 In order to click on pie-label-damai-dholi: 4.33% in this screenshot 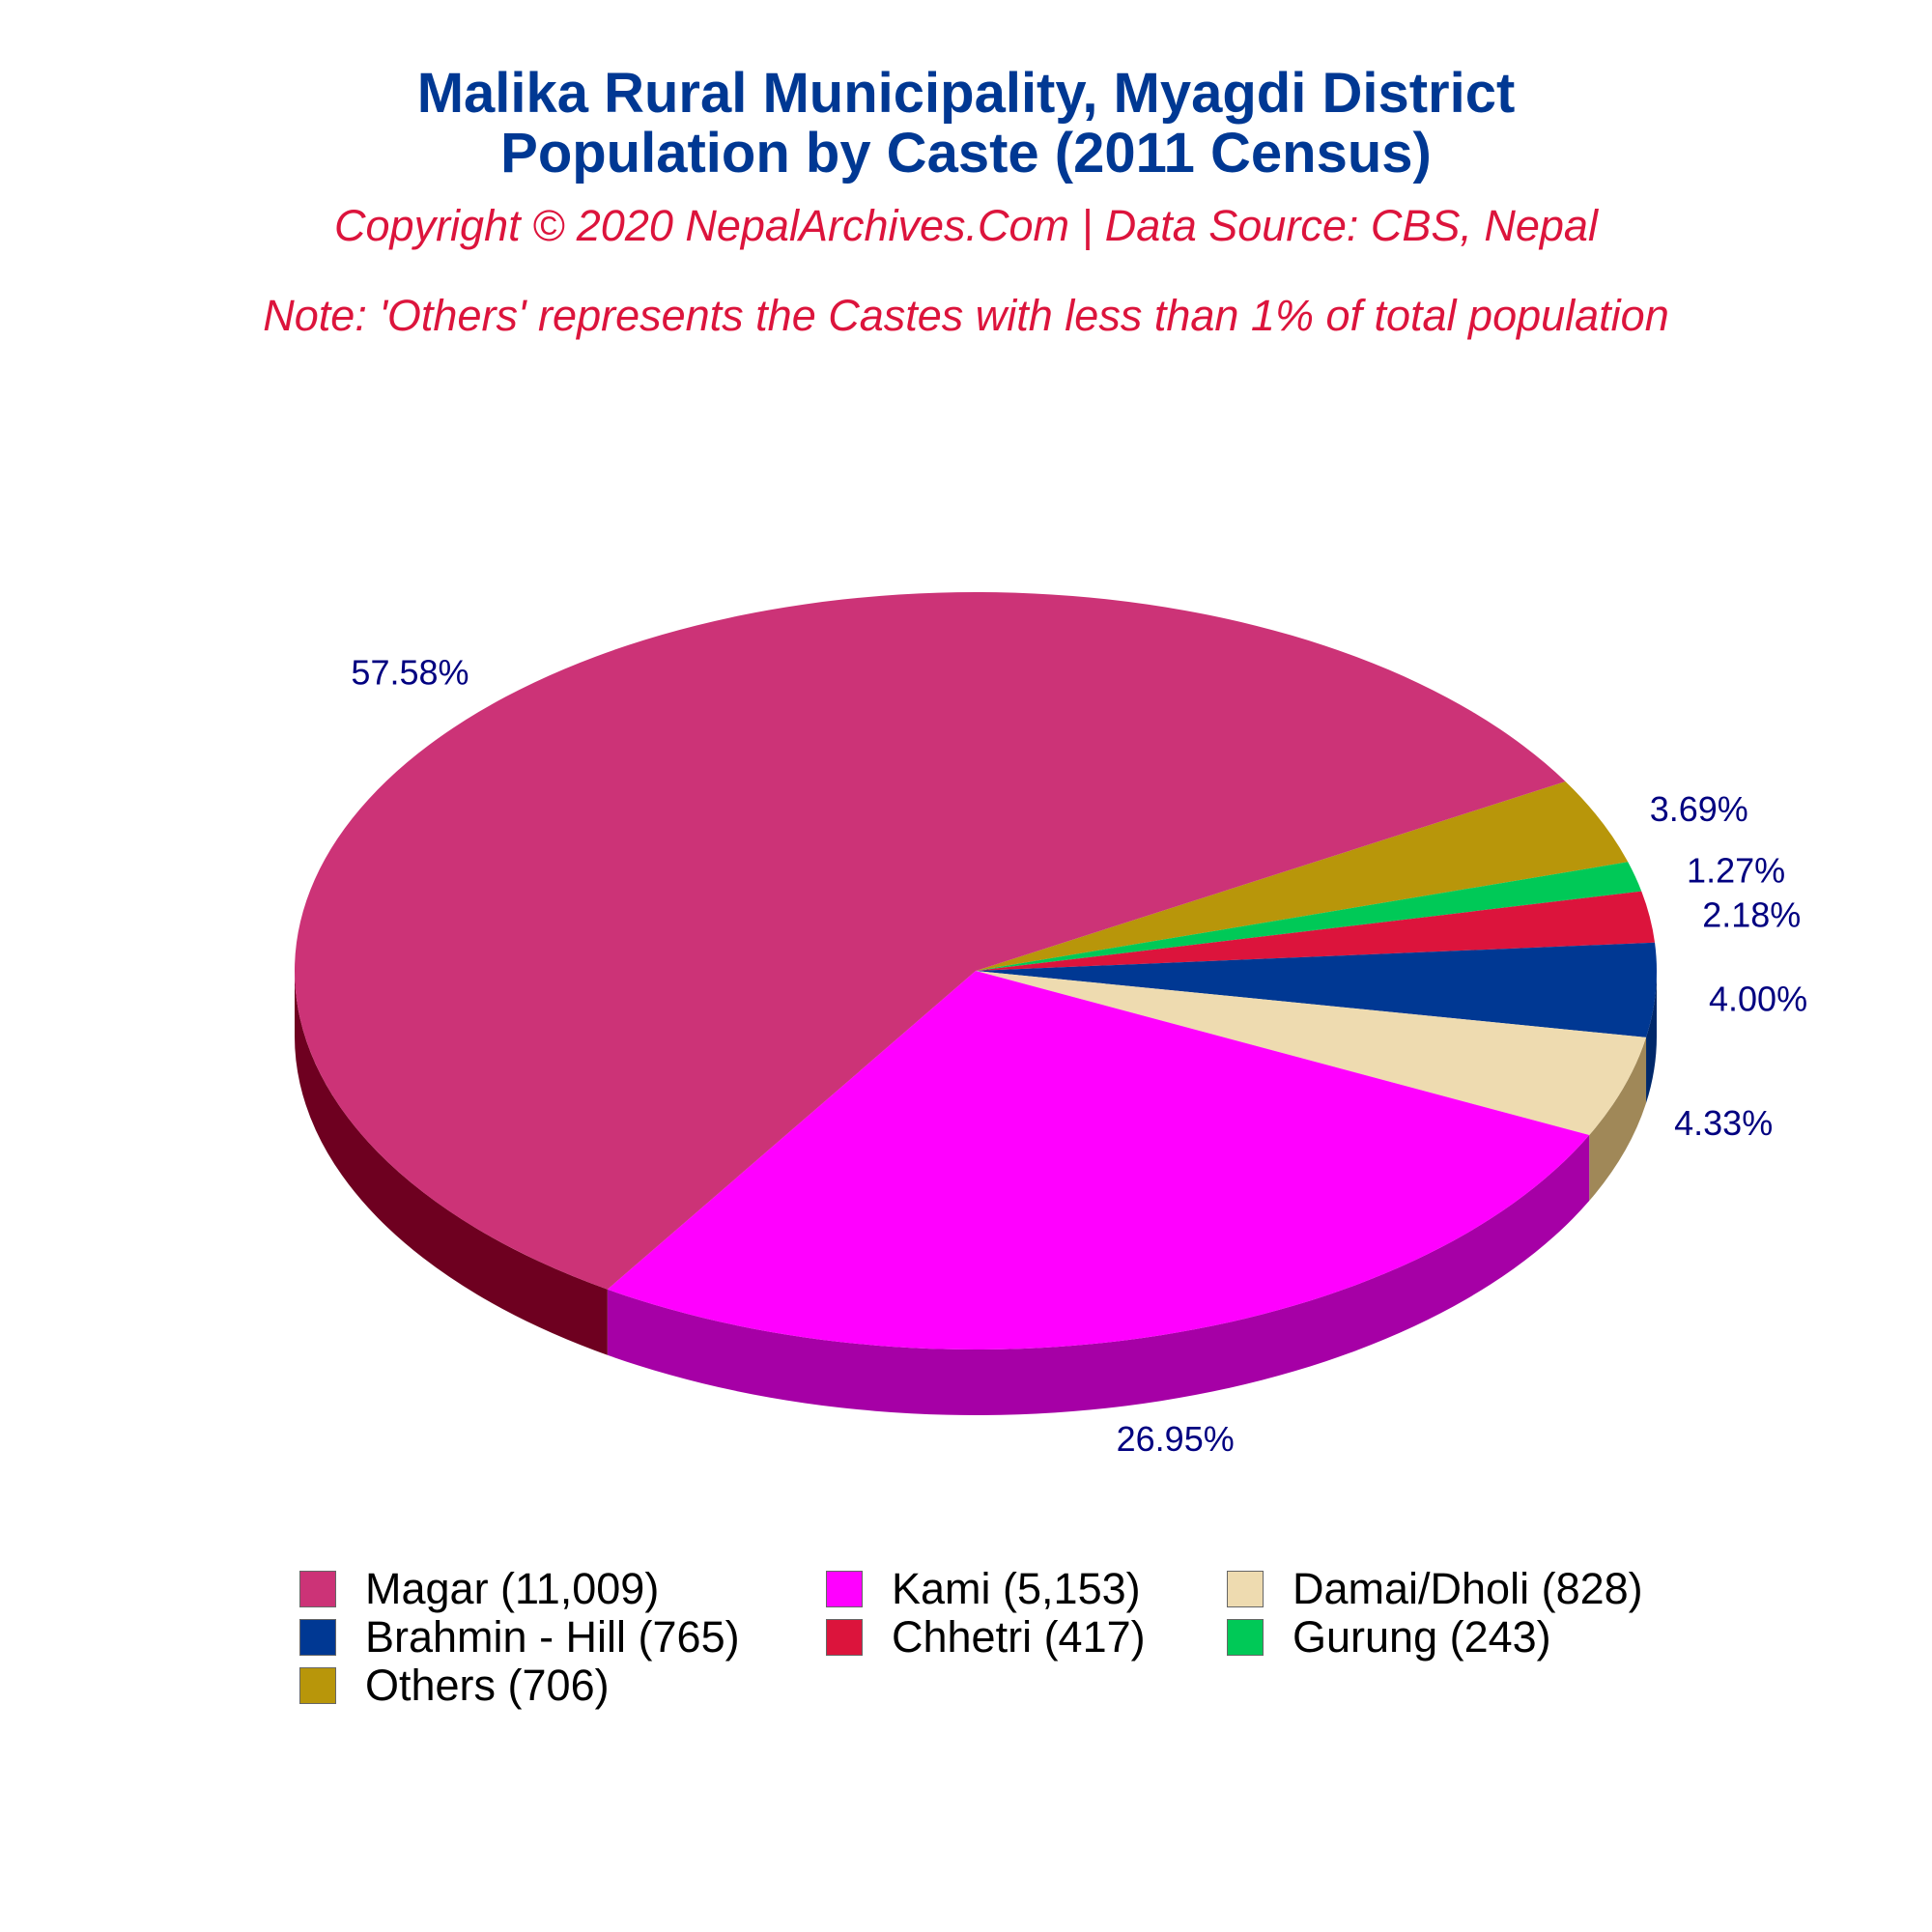, I will do `click(1723, 1123)`.